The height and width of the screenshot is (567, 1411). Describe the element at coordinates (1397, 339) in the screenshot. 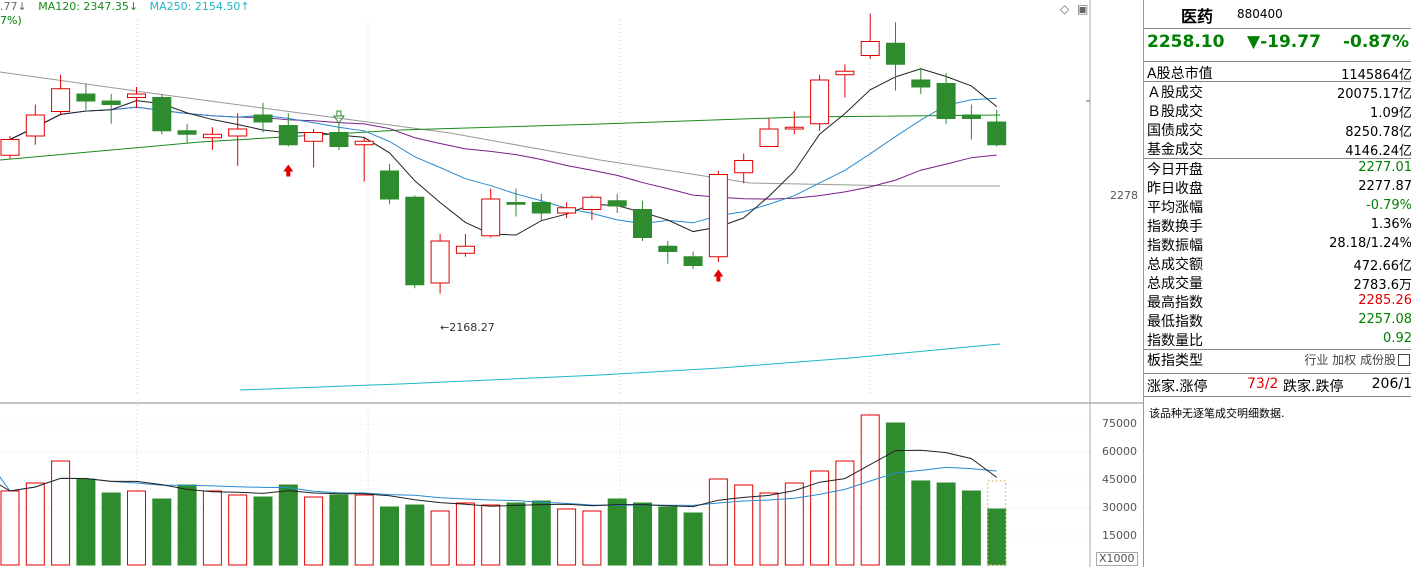

I see `stat-value: 0.92` at that location.